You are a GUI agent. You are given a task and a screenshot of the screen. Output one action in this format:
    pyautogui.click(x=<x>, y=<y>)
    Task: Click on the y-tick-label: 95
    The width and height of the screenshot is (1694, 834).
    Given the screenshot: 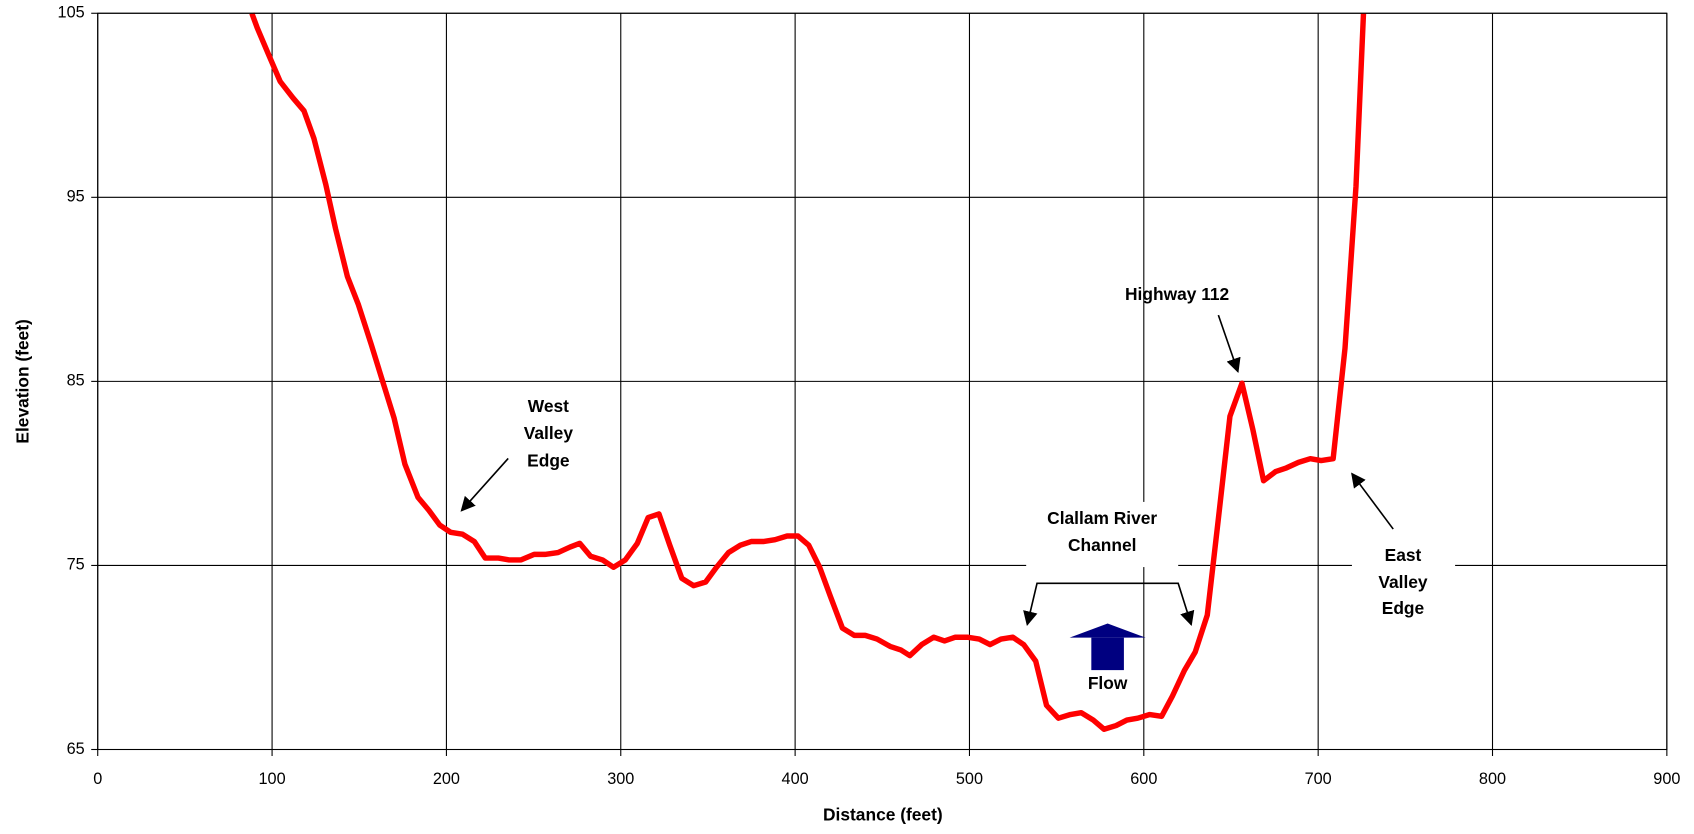 What is the action you would take?
    pyautogui.click(x=76, y=197)
    